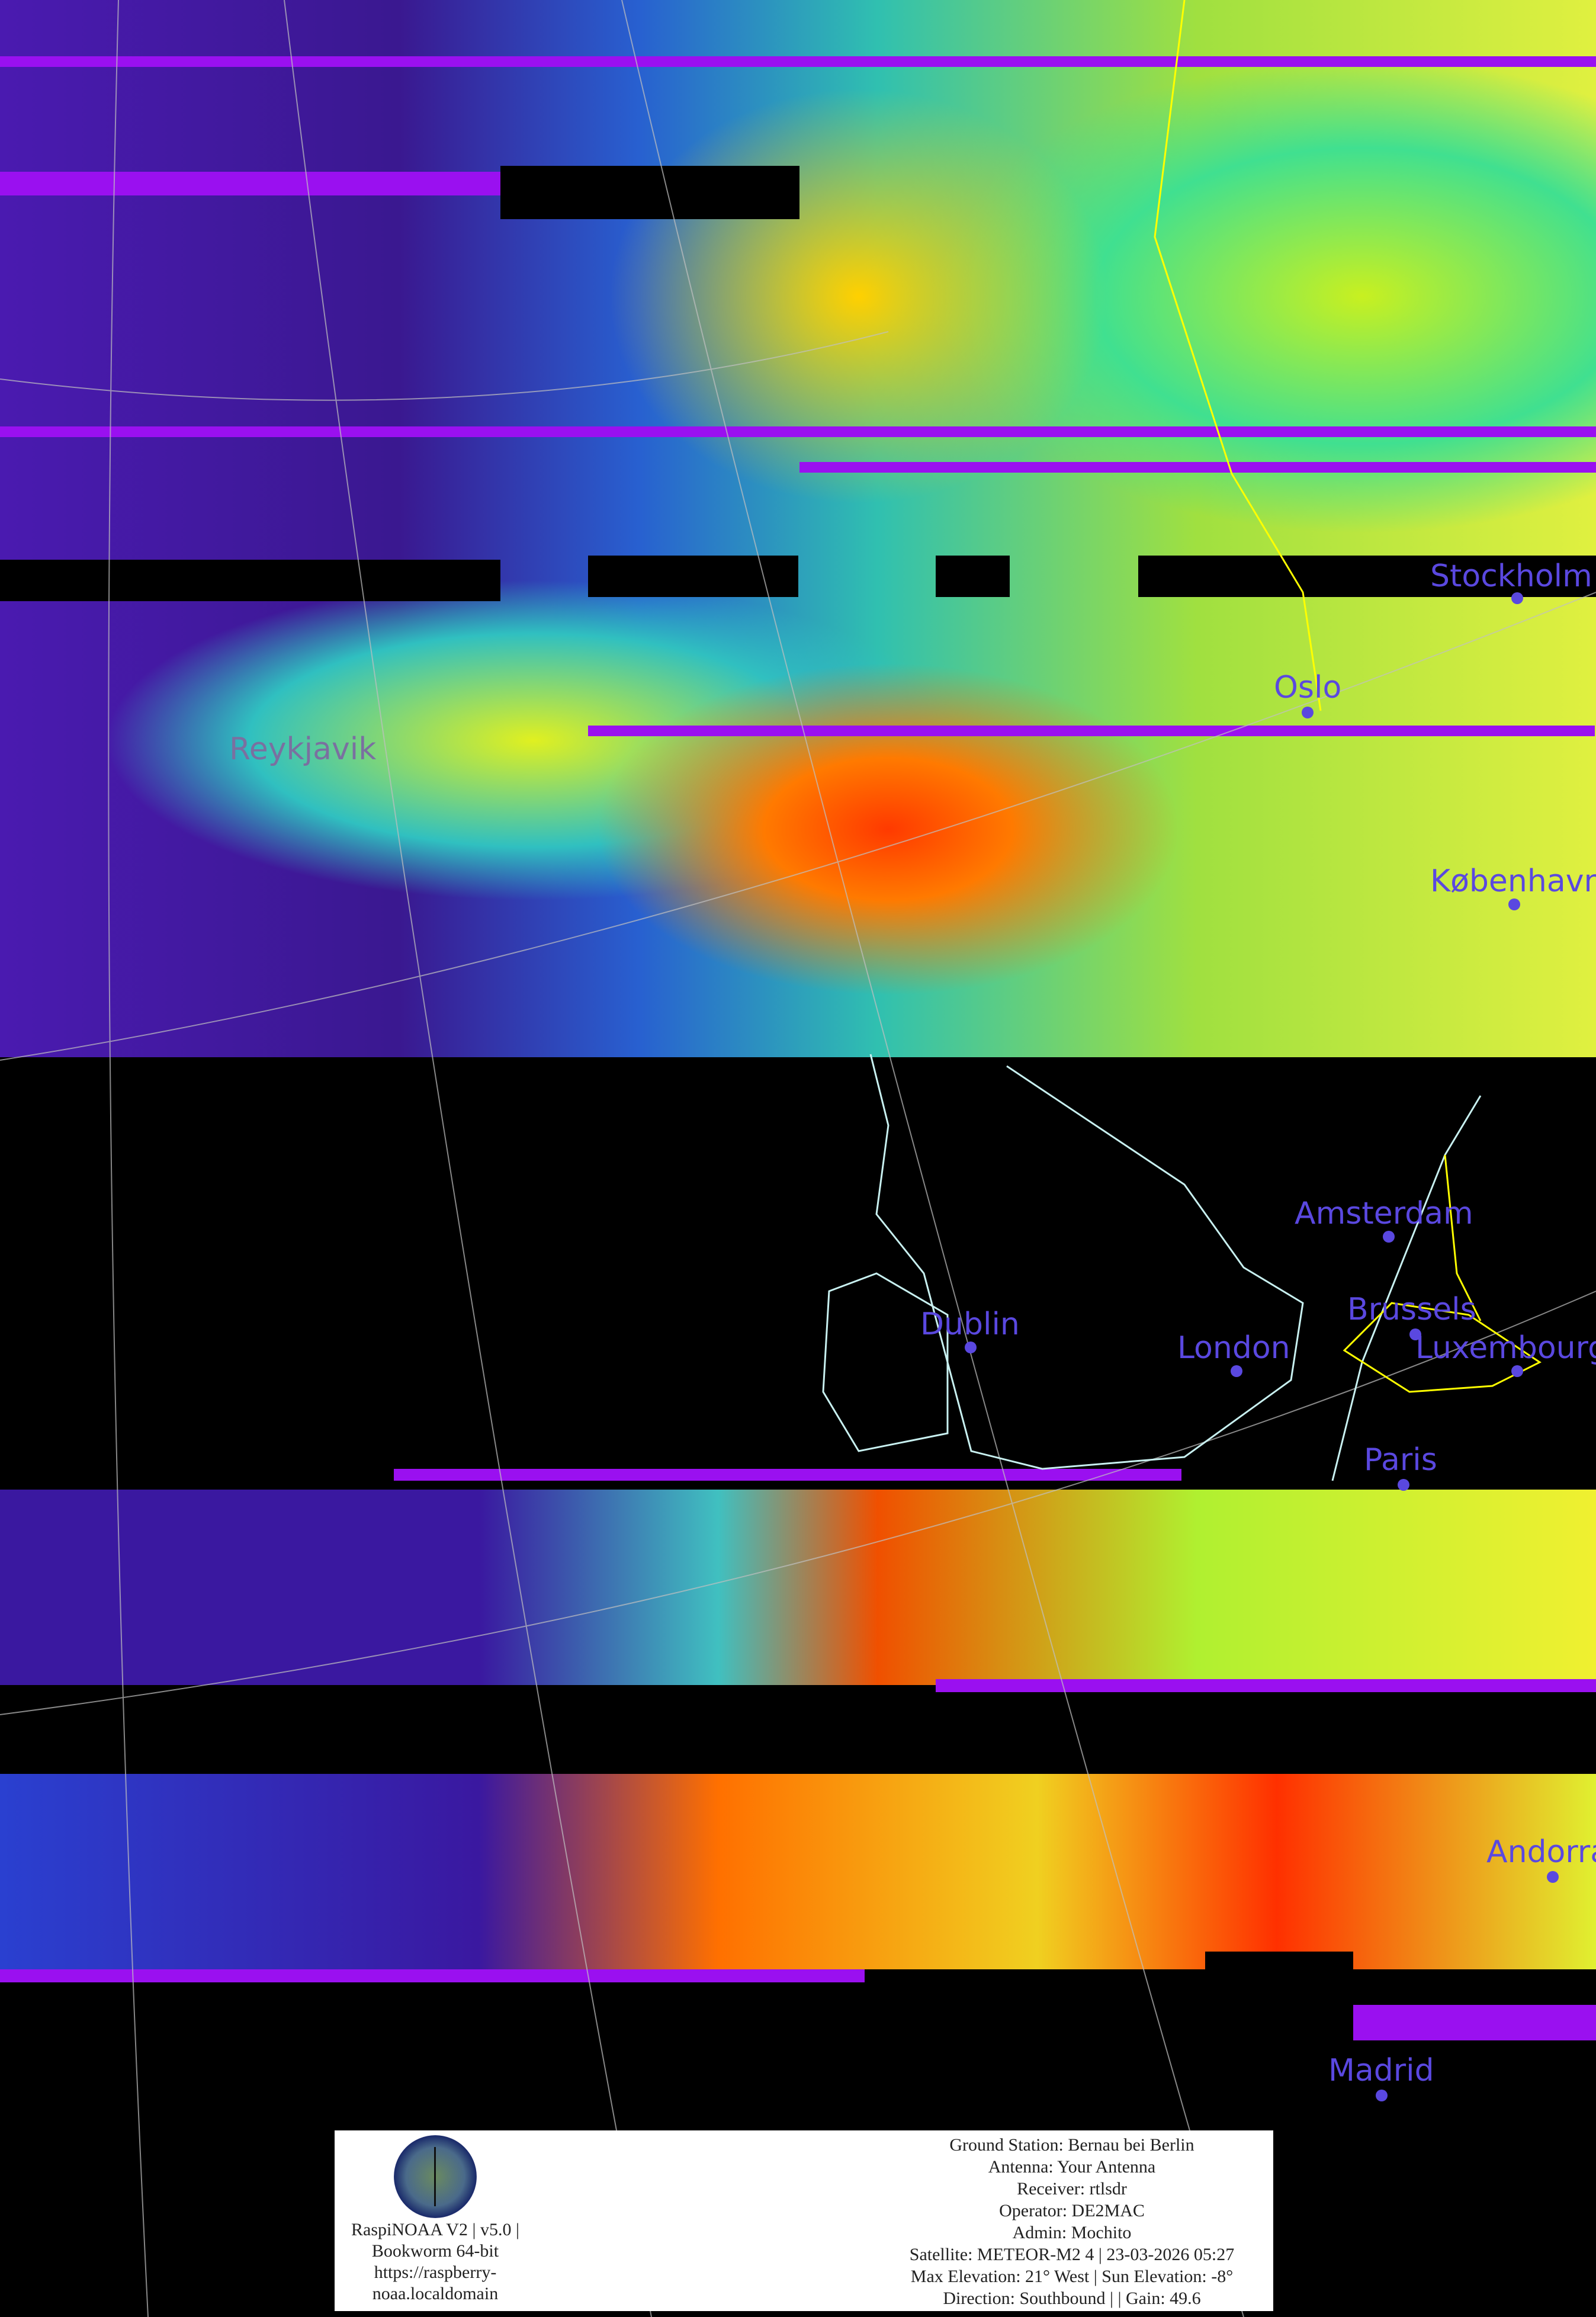 Image resolution: width=1596 pixels, height=2317 pixels. I want to click on city-label-paris: Paris, so click(1400, 1460).